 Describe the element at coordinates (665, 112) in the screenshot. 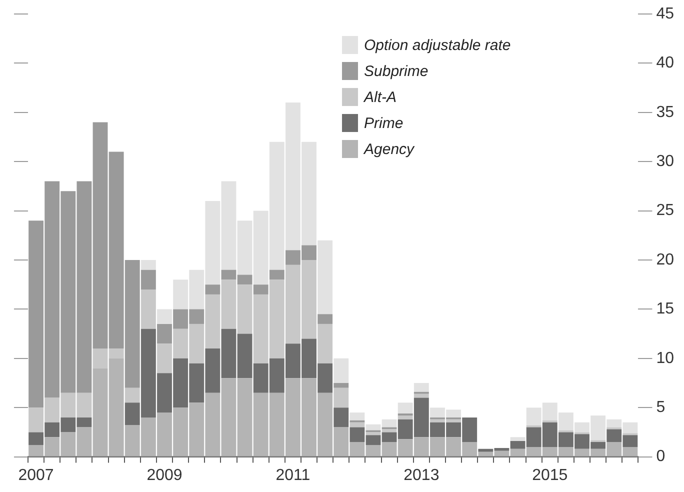

I see `y-tick-label: 35` at that location.